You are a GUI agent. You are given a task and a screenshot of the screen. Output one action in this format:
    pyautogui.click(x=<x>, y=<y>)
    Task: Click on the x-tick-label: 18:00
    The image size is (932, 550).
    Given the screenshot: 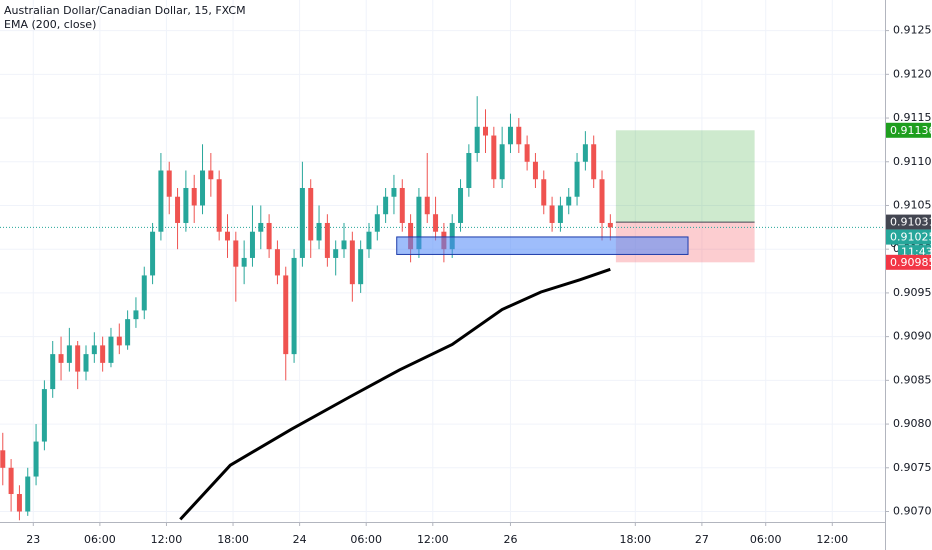 What is the action you would take?
    pyautogui.click(x=635, y=539)
    